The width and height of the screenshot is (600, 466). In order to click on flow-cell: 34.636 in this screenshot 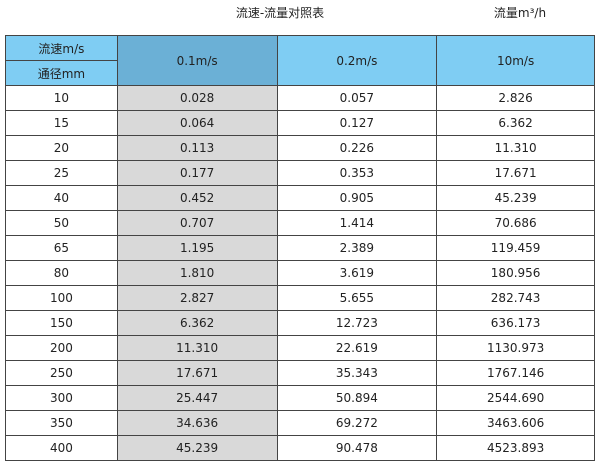, I will do `click(197, 423)`.